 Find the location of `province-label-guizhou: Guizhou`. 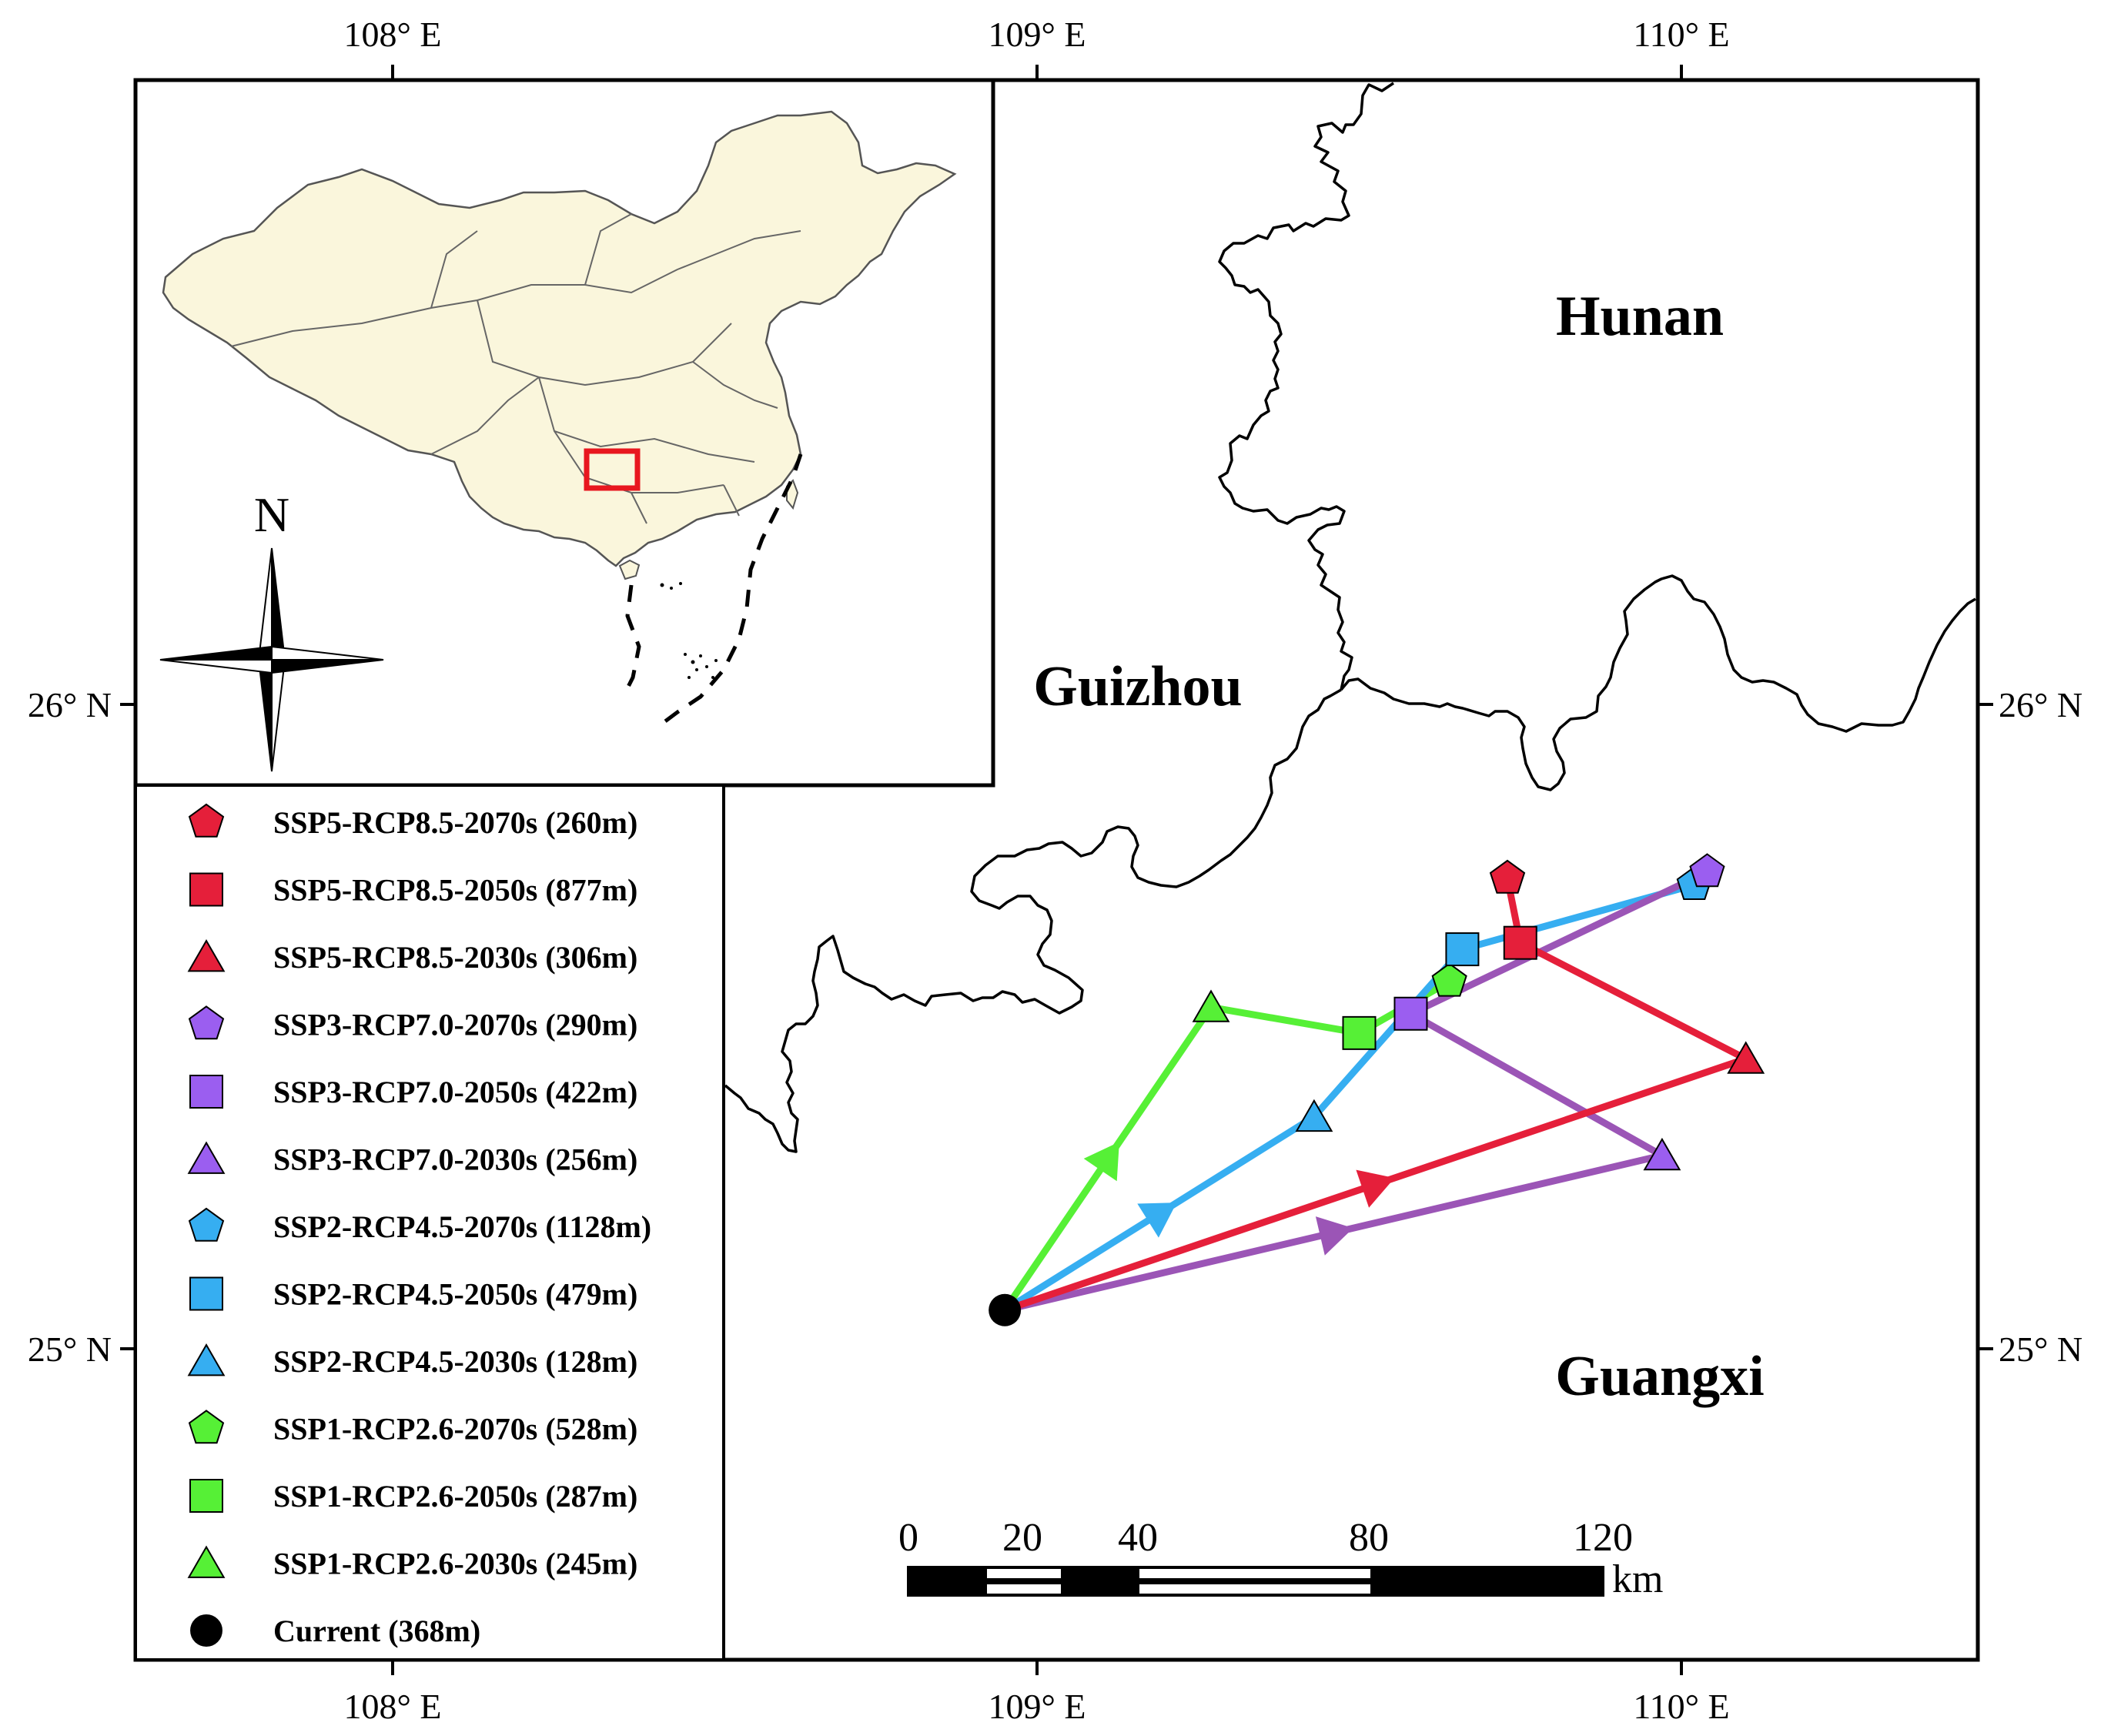

province-label-guizhou: Guizhou is located at coordinates (1137, 686).